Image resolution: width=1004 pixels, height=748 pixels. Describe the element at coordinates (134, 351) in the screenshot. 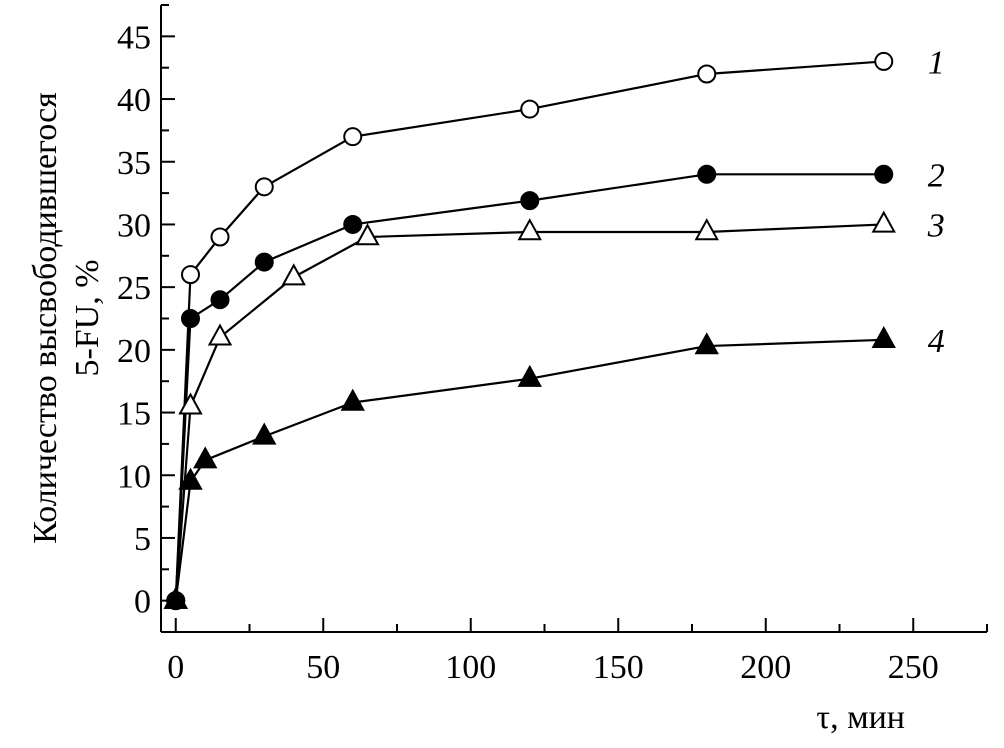

I see `y-tick-label: 20` at that location.